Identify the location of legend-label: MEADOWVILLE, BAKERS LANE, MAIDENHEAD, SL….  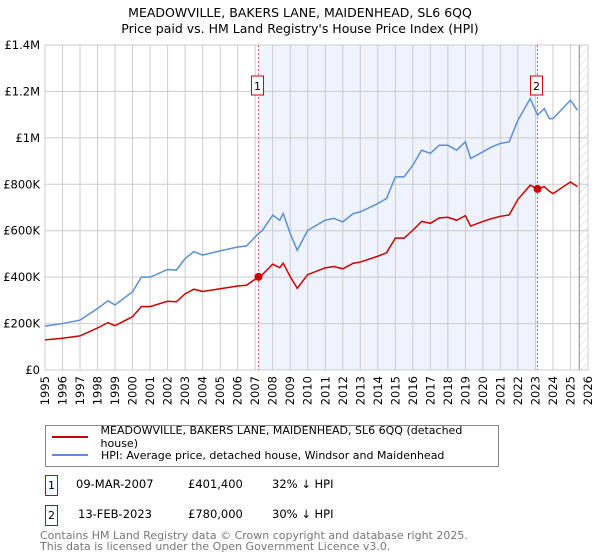
(281, 437).